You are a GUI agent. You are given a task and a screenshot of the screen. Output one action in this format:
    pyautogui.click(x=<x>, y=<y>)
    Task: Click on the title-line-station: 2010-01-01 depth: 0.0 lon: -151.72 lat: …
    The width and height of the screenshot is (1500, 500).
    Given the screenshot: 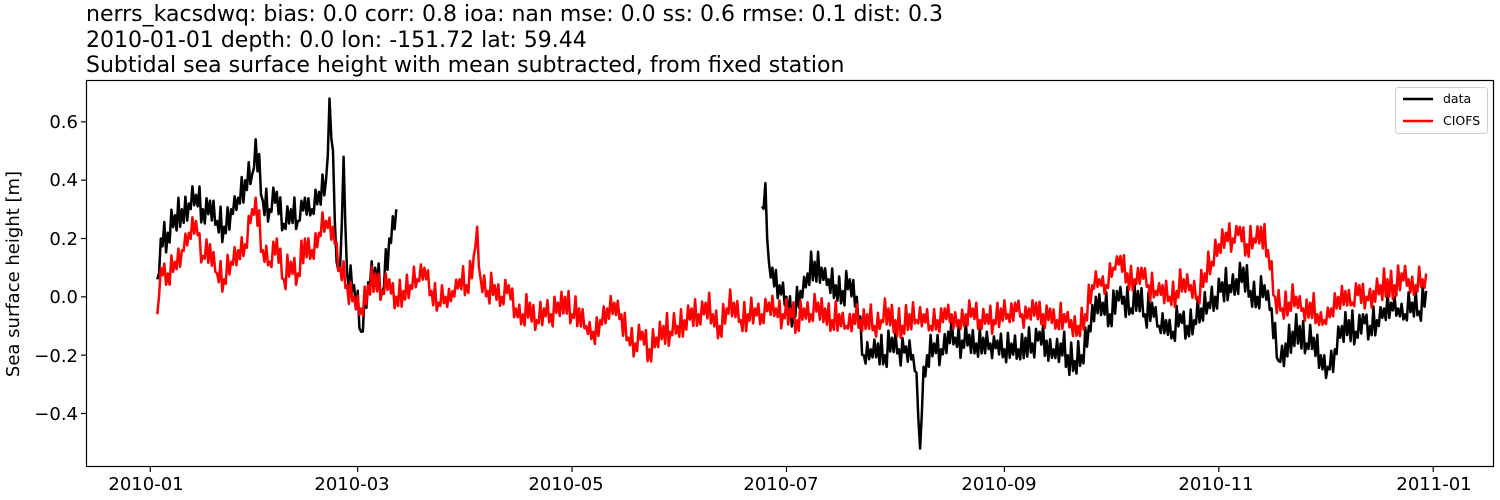 What is the action you would take?
    pyautogui.click(x=336, y=40)
    